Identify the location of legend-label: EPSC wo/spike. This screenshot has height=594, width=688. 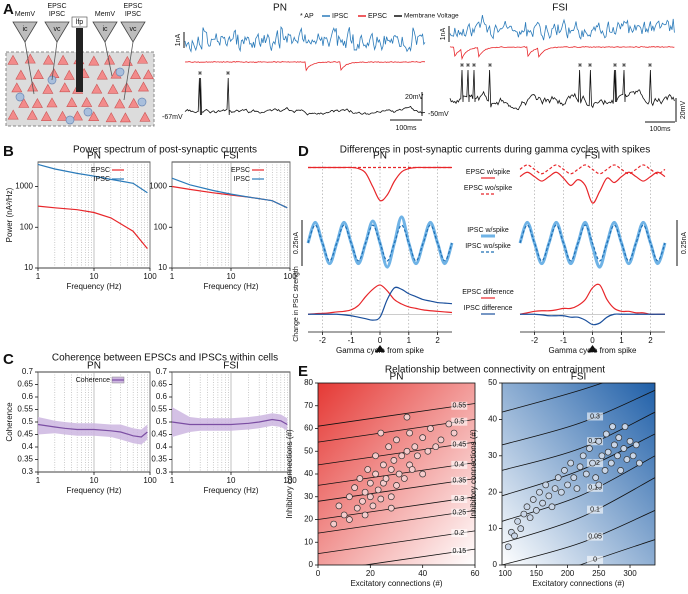
(488, 188).